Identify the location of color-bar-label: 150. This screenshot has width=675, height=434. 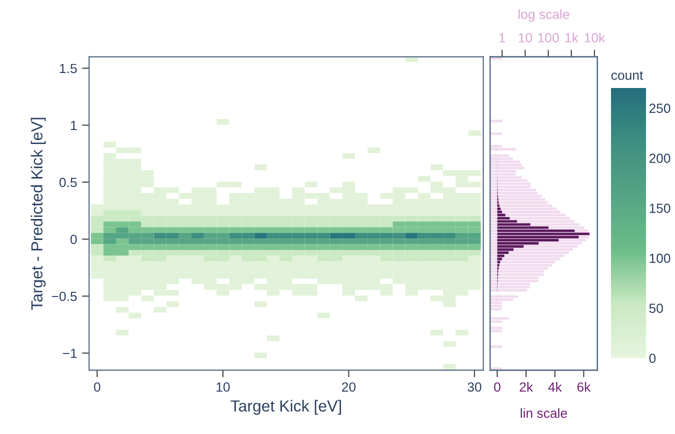
(660, 208).